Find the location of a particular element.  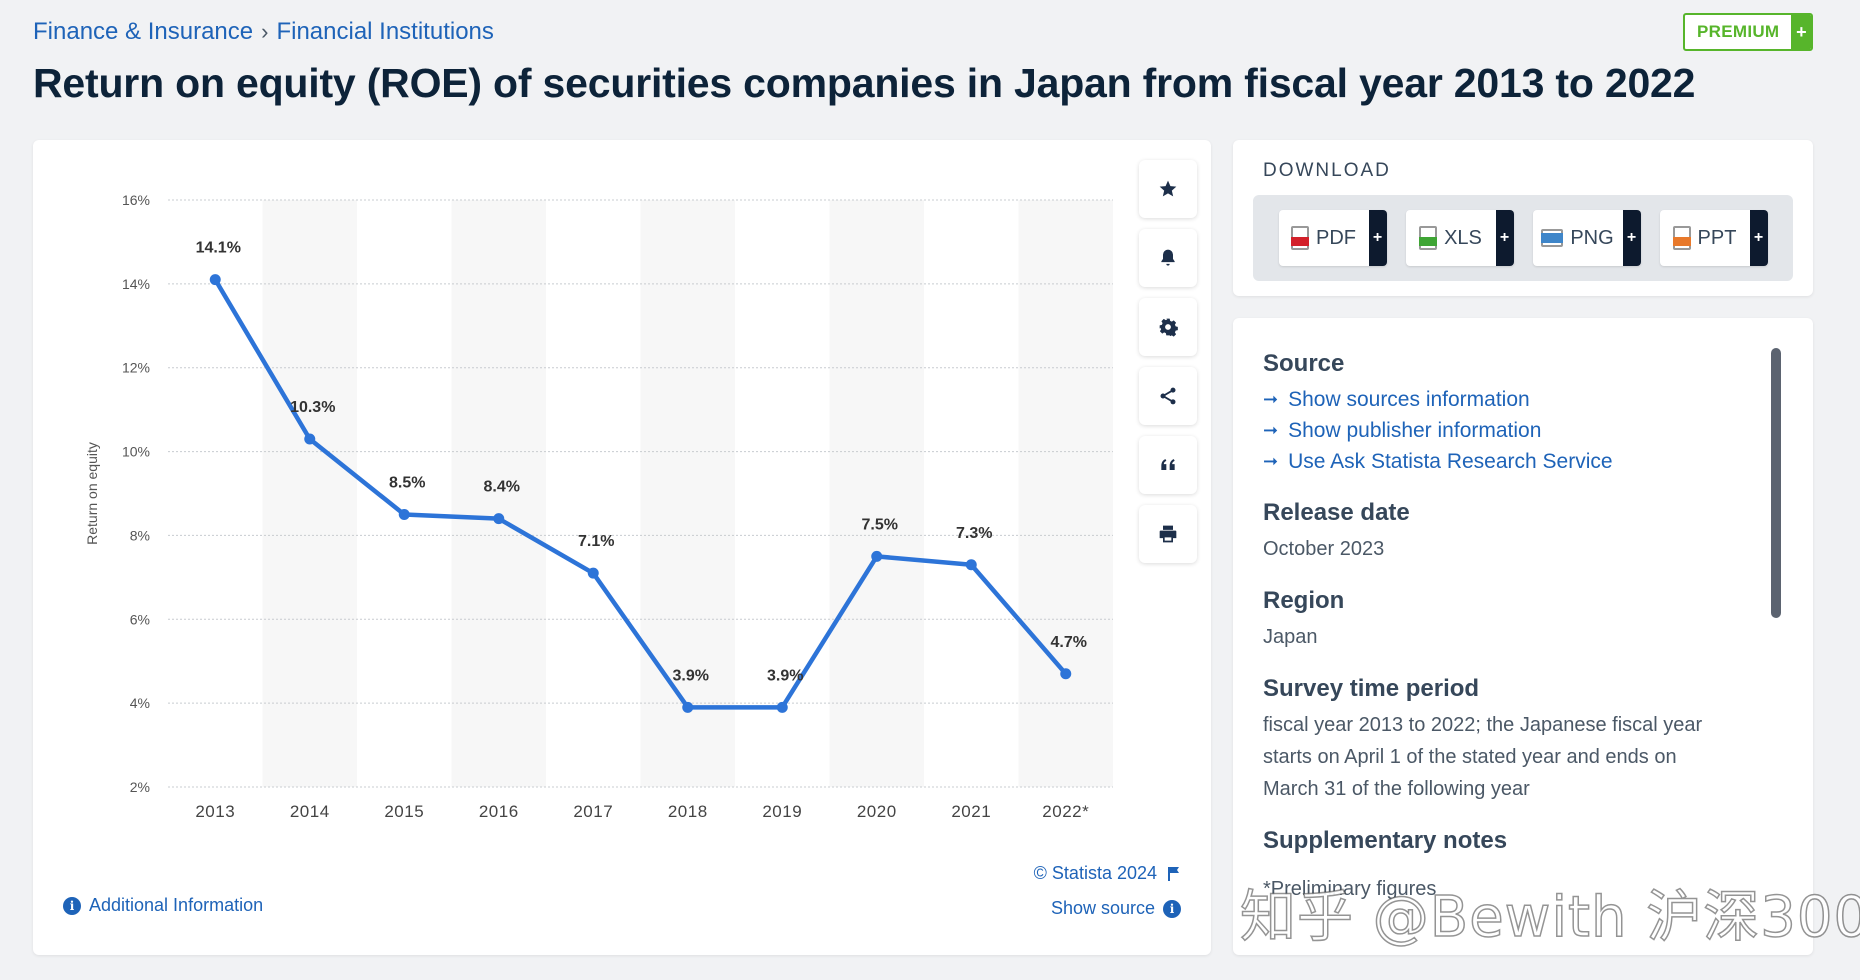

x-tick-label: 2016 is located at coordinates (499, 811).